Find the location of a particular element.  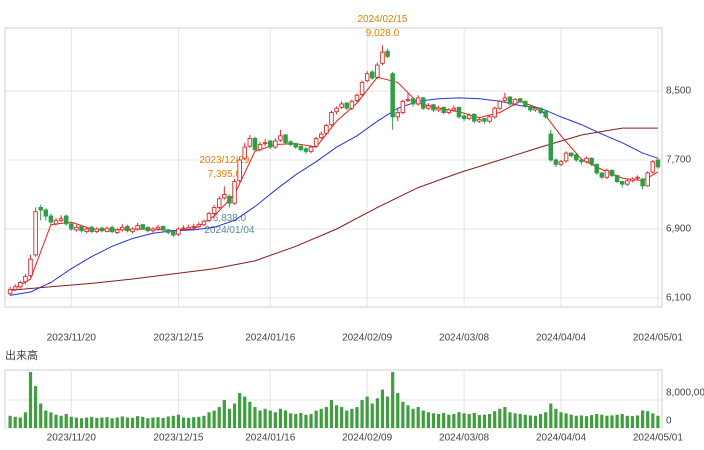

annotation-date: 2024/01/04 is located at coordinates (229, 230).